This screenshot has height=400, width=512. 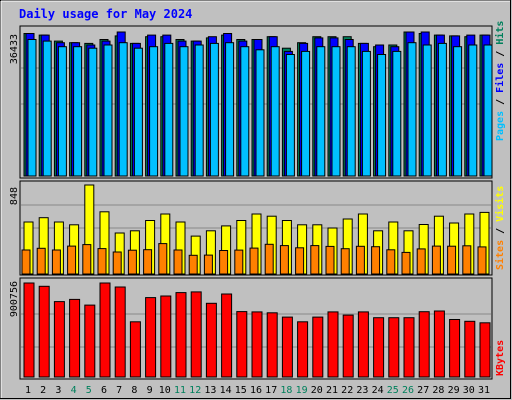 What do you see at coordinates (14, 196) in the screenshot?
I see `visitors-ymax-label: 848` at bounding box center [14, 196].